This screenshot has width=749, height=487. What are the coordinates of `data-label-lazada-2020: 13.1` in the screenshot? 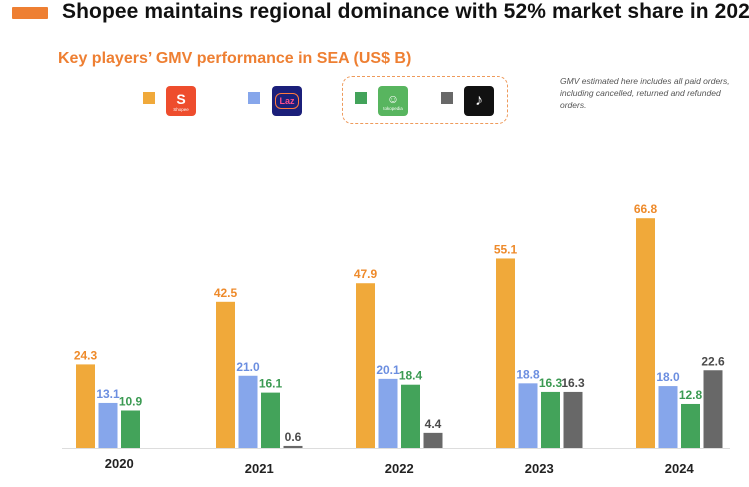 It's located at (108, 394).